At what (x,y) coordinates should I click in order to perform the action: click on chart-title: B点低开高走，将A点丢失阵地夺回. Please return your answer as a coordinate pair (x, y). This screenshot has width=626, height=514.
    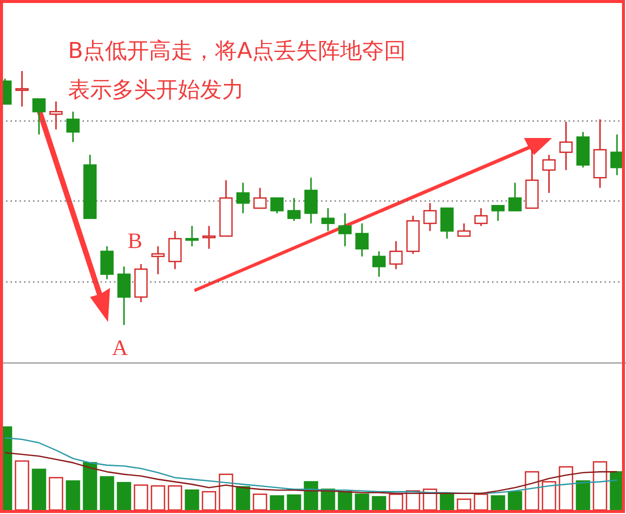
    Looking at the image, I should click on (237, 51).